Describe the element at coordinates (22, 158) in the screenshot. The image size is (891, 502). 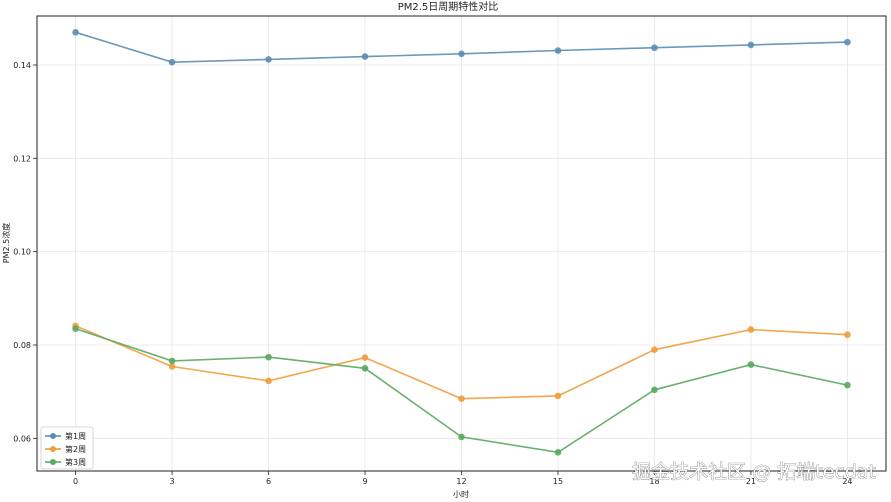
I see `y-tick-label: 0.12` at that location.